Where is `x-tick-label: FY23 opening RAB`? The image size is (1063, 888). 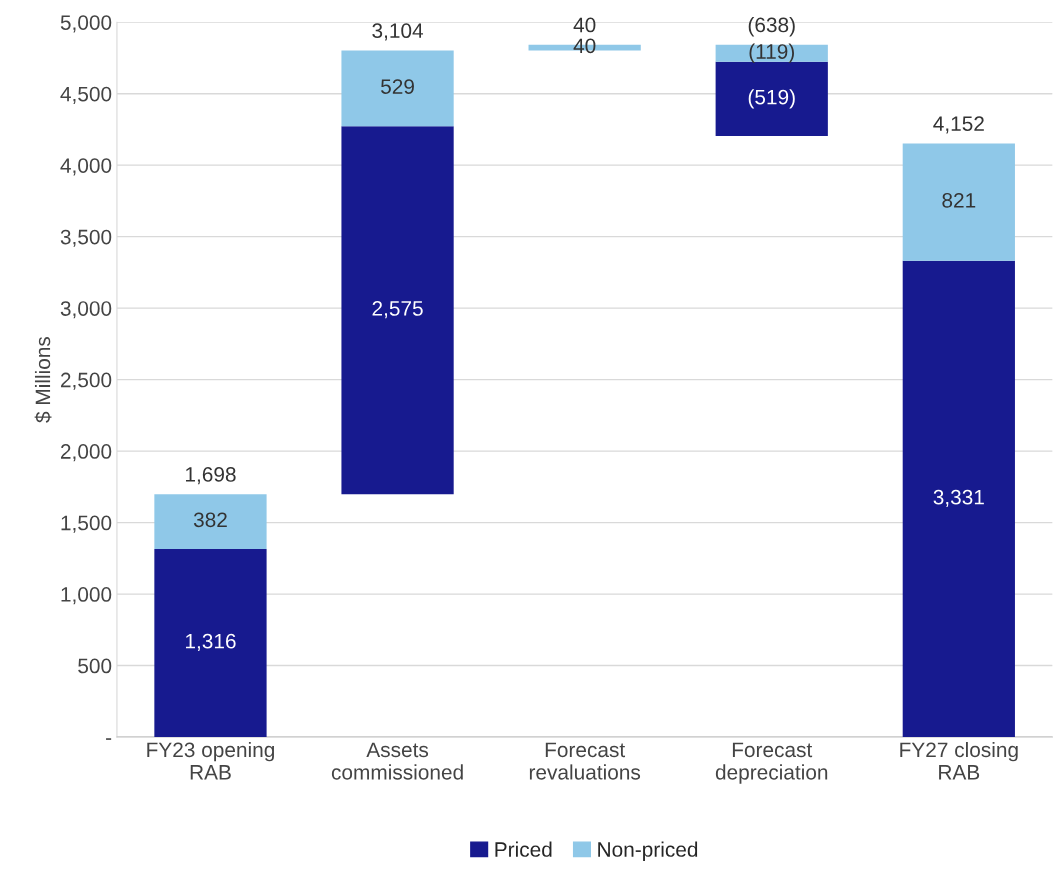 x-tick-label: FY23 opening RAB is located at coordinates (210, 760).